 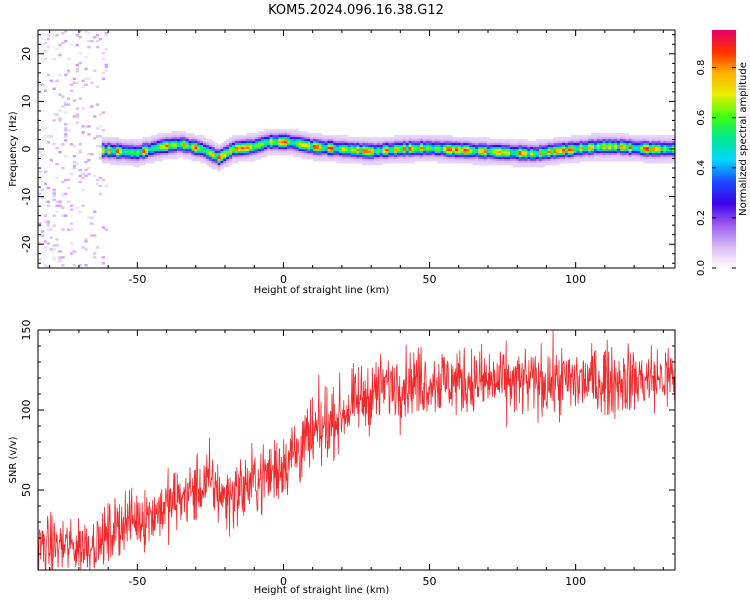 I want to click on y-tick-label: -20, so click(x=26, y=244).